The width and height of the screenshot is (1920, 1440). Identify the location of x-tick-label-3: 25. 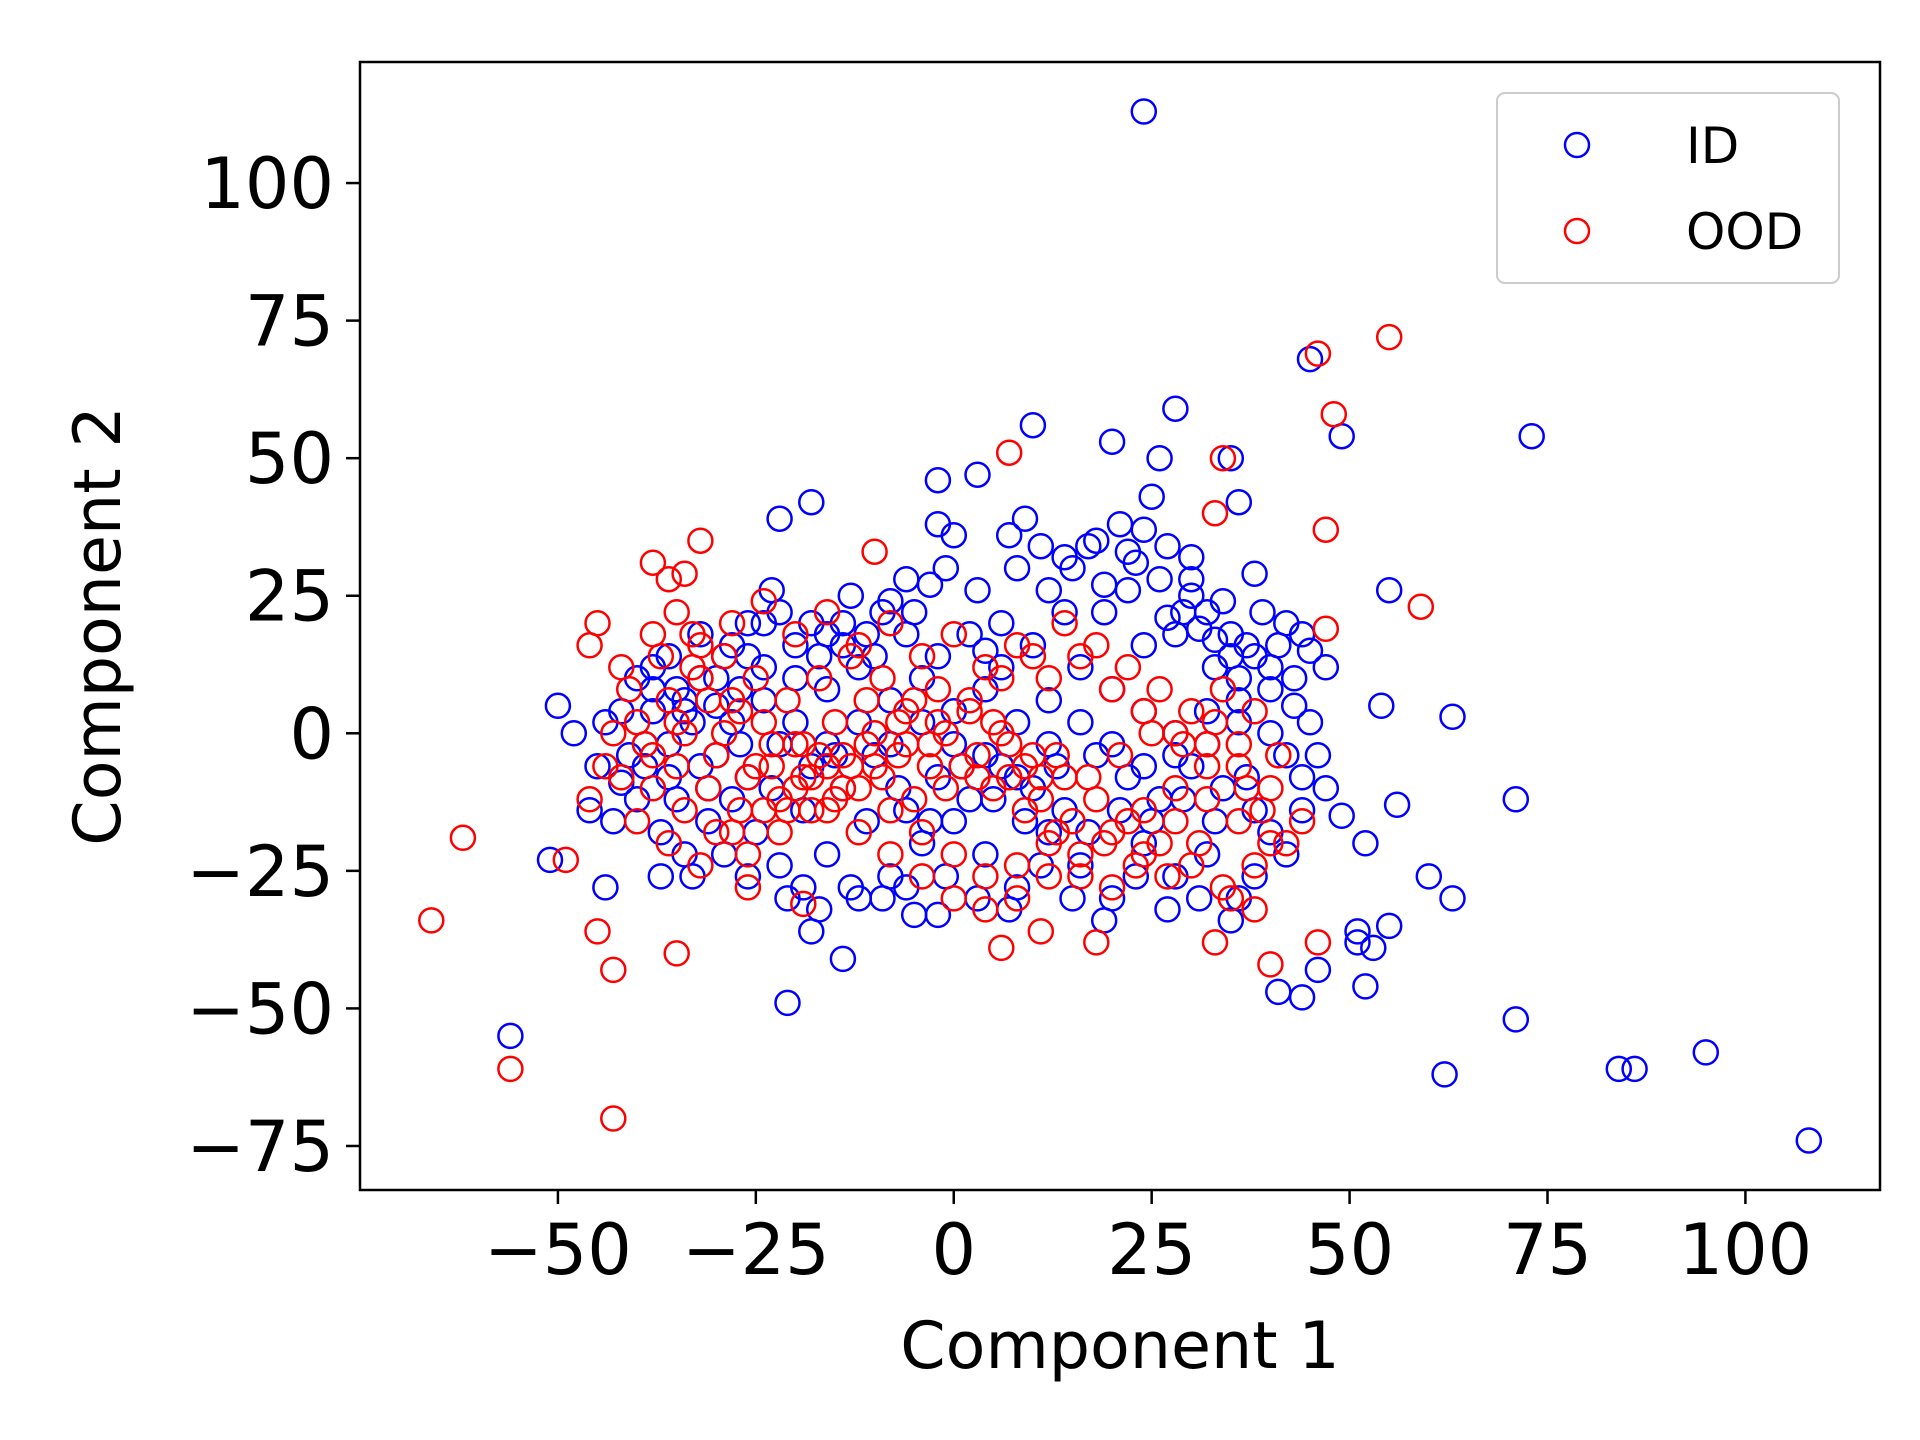
(1151, 1250).